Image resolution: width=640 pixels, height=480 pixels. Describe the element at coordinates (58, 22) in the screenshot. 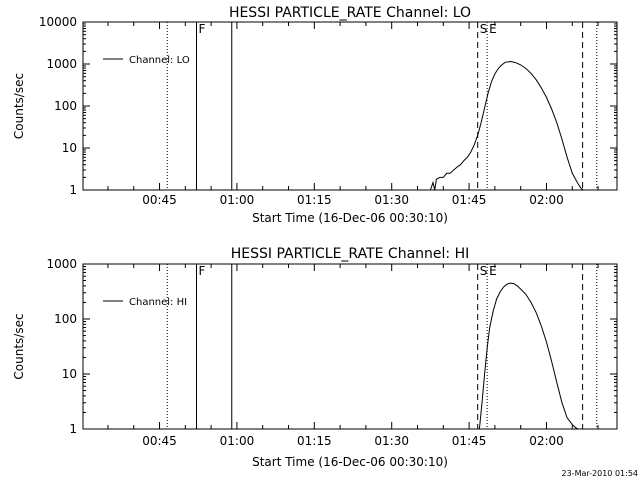

I see `y-tick-label: 10000` at that location.